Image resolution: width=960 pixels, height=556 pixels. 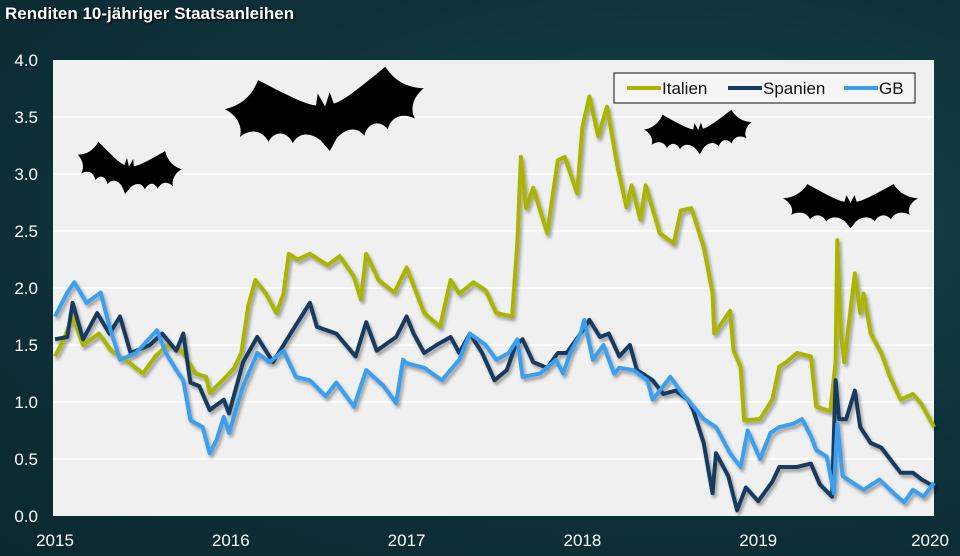 What do you see at coordinates (26, 117) in the screenshot?
I see `y-tick-label: 3.5` at bounding box center [26, 117].